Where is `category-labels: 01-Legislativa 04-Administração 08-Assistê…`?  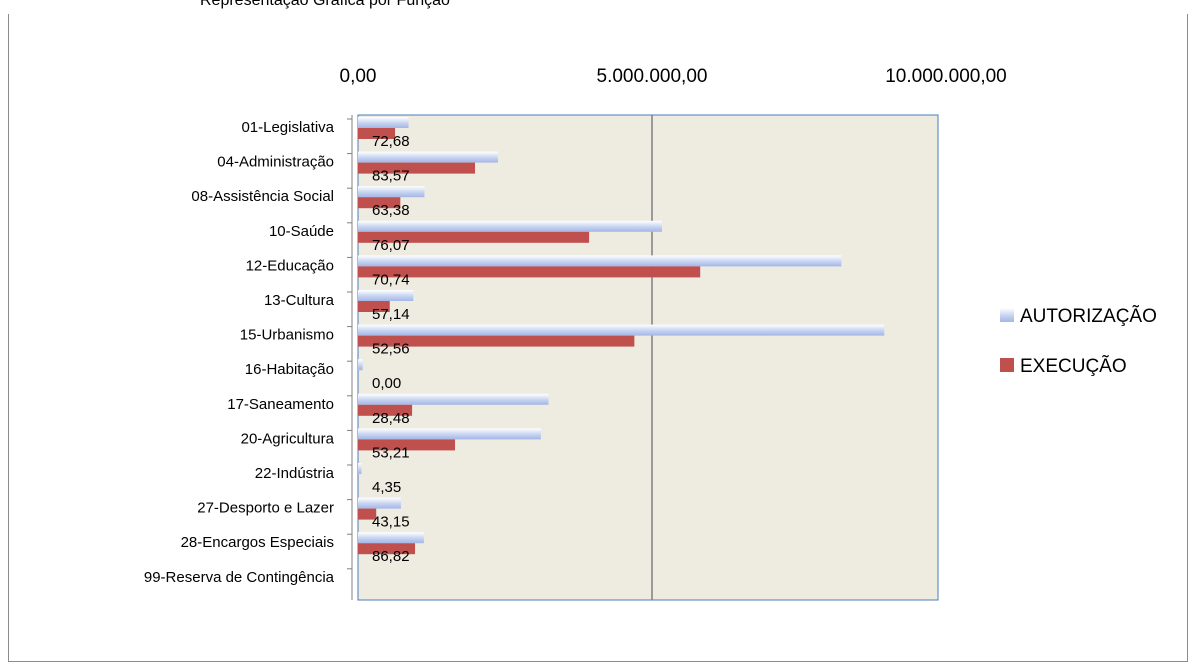
category-labels: 01-Legislativa 04-Administração 08-Assistê… is located at coordinates (239, 352).